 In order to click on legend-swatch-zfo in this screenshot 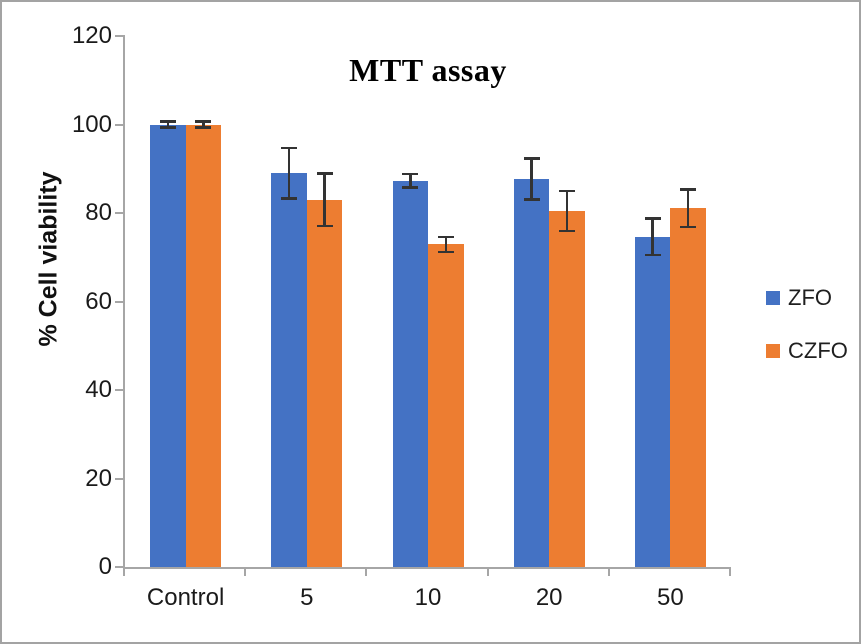, I will do `click(773, 298)`.